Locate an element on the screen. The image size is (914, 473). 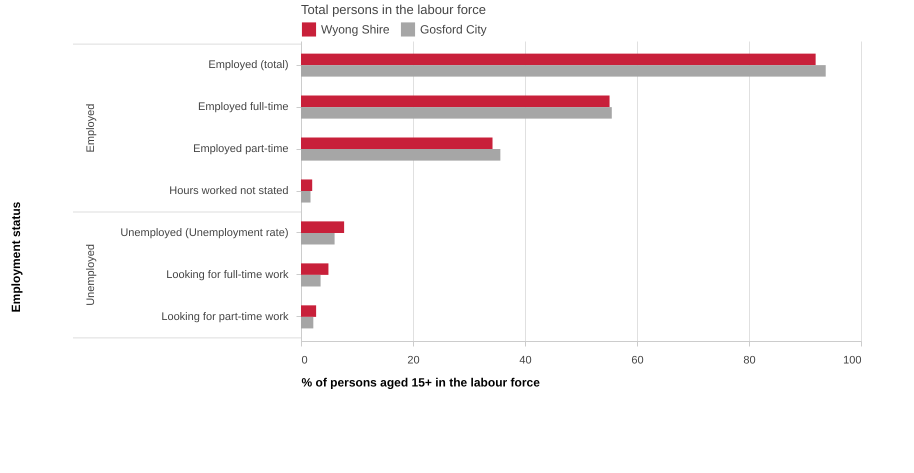
y-tick-label: Employed full-time is located at coordinates (243, 107).